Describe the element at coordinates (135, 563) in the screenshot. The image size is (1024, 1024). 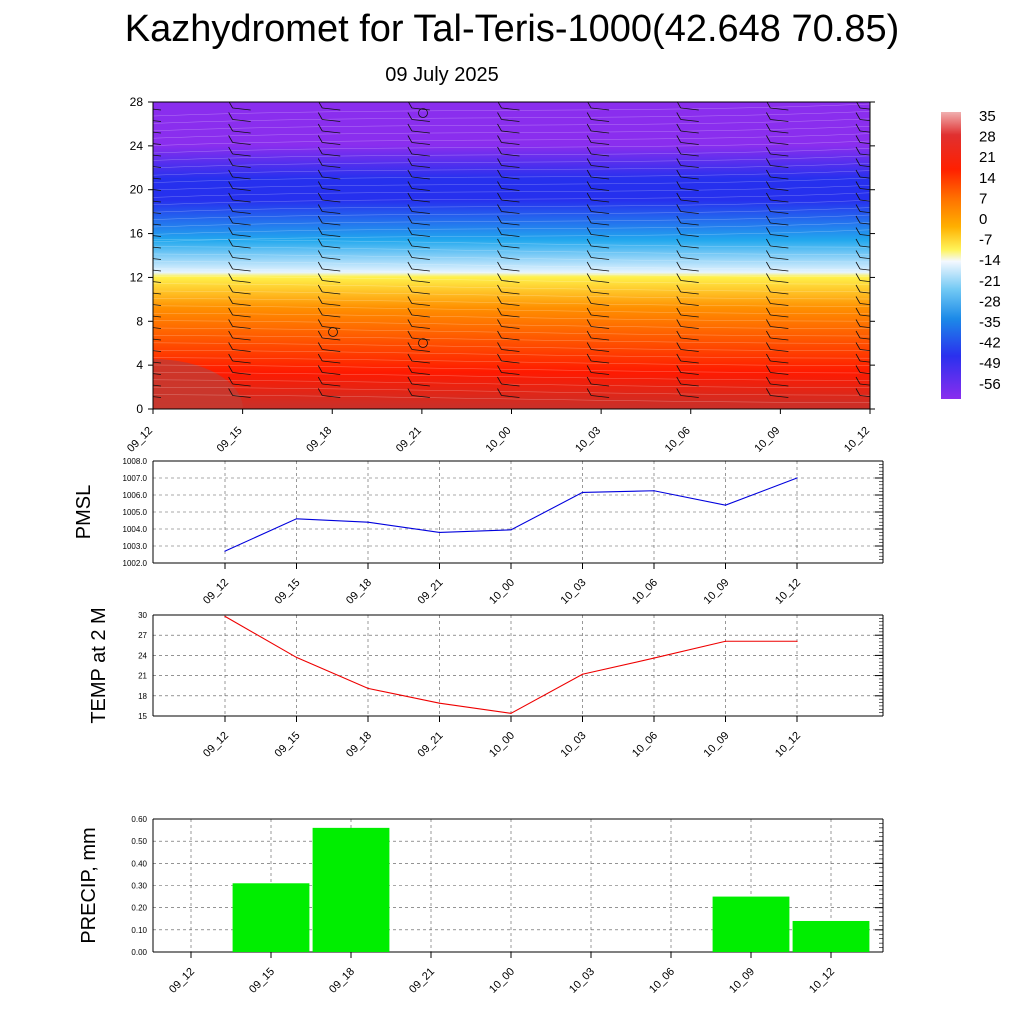
I see `y-tick-label: 1002.0` at that location.